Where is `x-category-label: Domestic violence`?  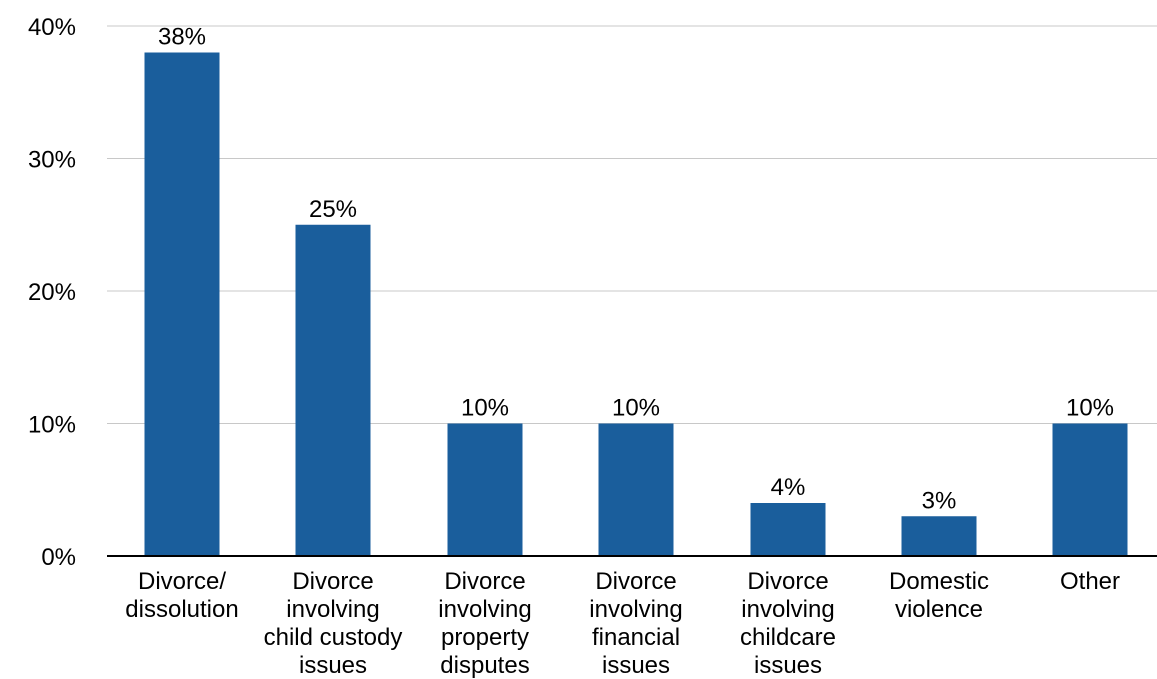 x-category-label: Domestic violence is located at coordinates (939, 595).